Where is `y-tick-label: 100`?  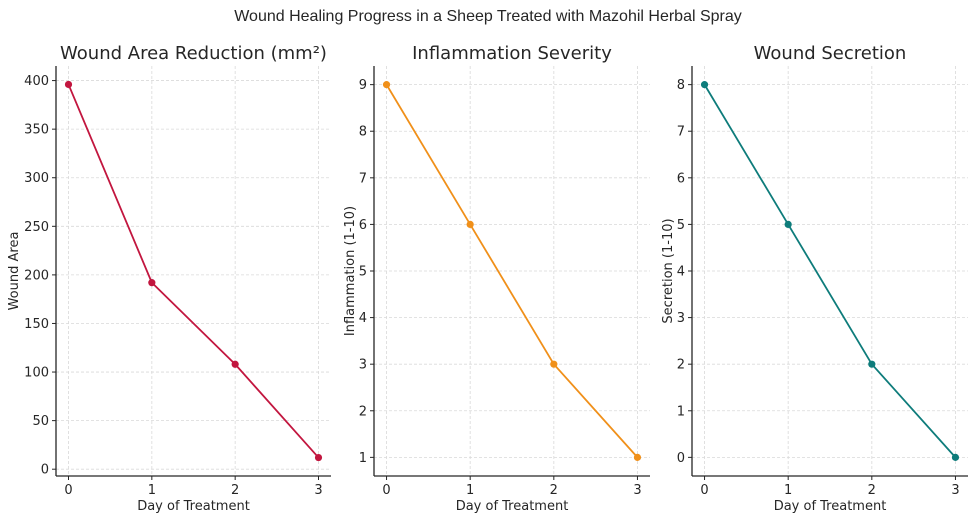 y-tick-label: 100 is located at coordinates (36, 373).